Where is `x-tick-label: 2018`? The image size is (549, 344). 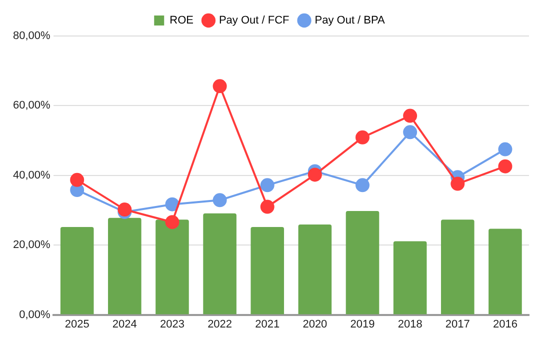 x-tick-label: 2018 is located at coordinates (410, 324).